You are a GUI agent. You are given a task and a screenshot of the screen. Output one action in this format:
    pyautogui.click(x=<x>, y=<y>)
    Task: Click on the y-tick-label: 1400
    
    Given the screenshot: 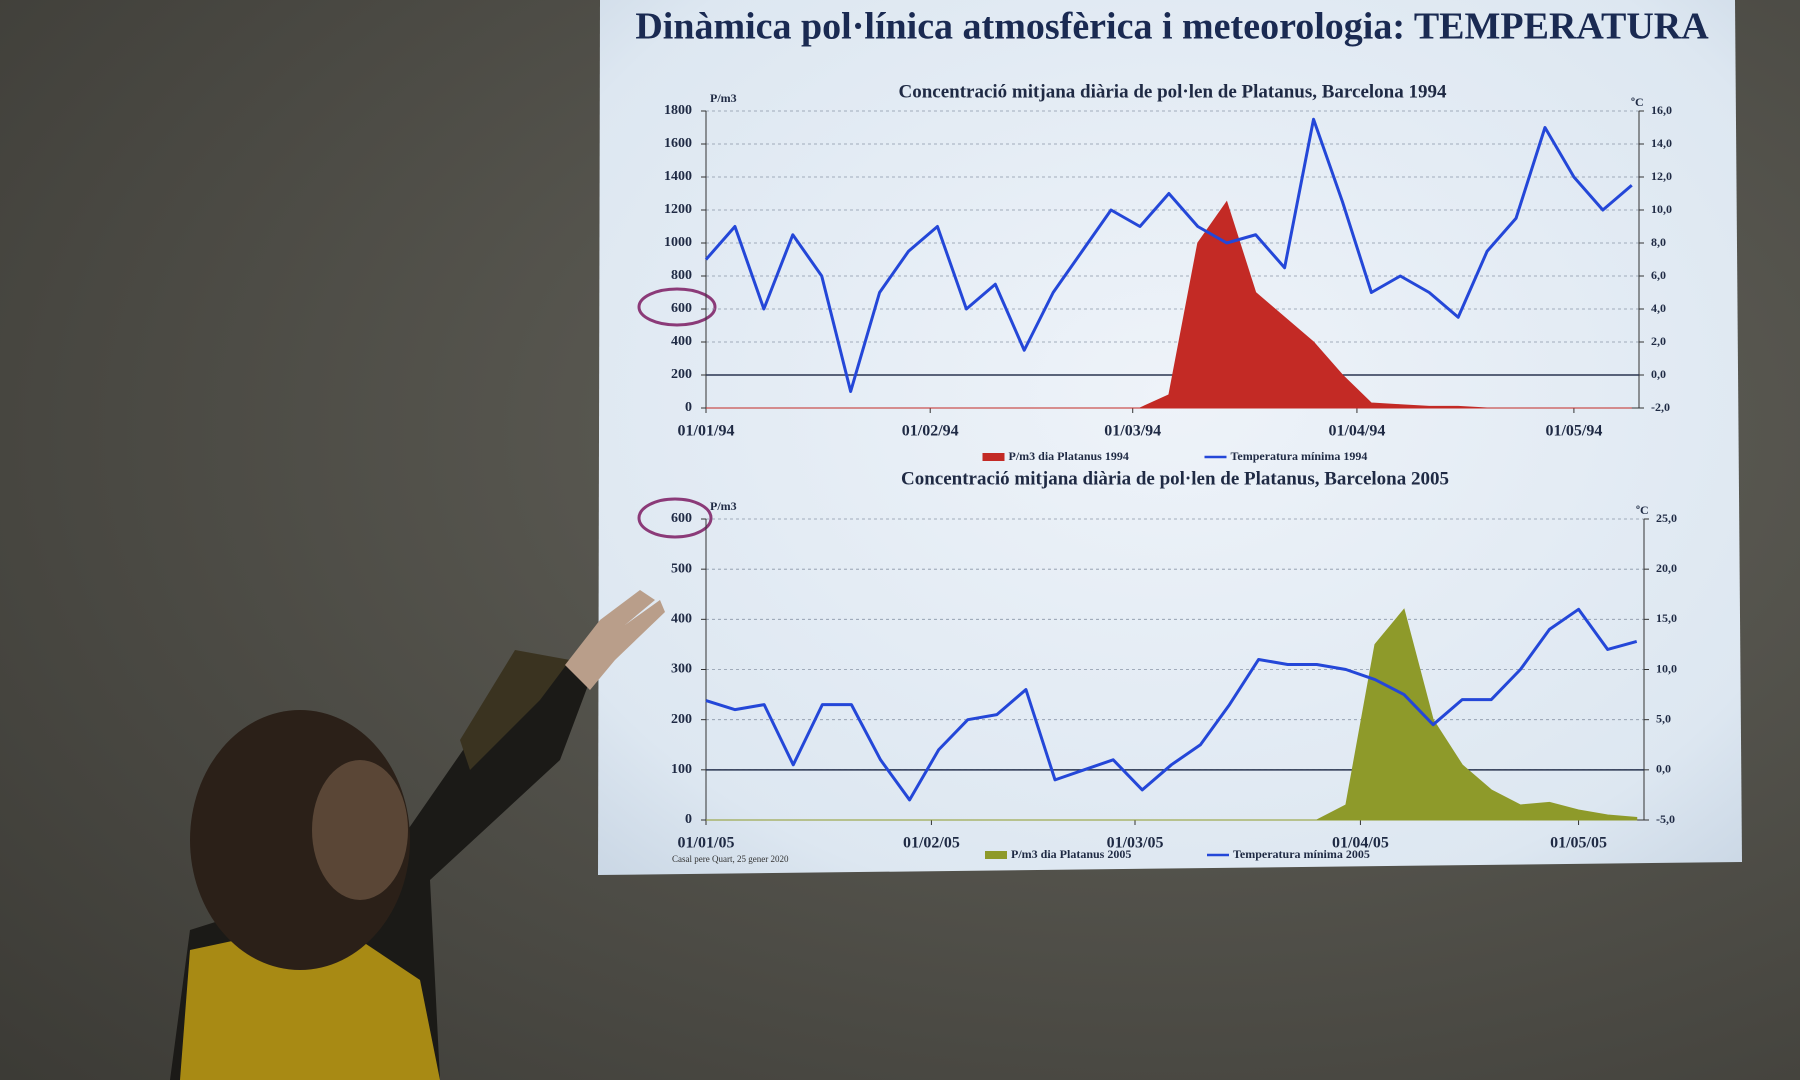 What is the action you would take?
    pyautogui.click(x=678, y=176)
    